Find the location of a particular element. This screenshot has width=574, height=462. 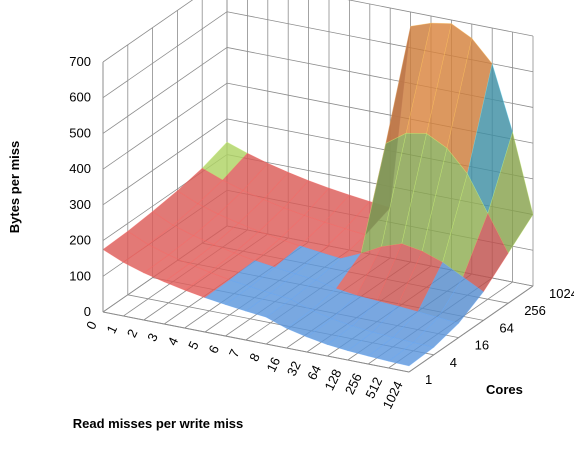

y-tick-label: 4 is located at coordinates (453, 362).